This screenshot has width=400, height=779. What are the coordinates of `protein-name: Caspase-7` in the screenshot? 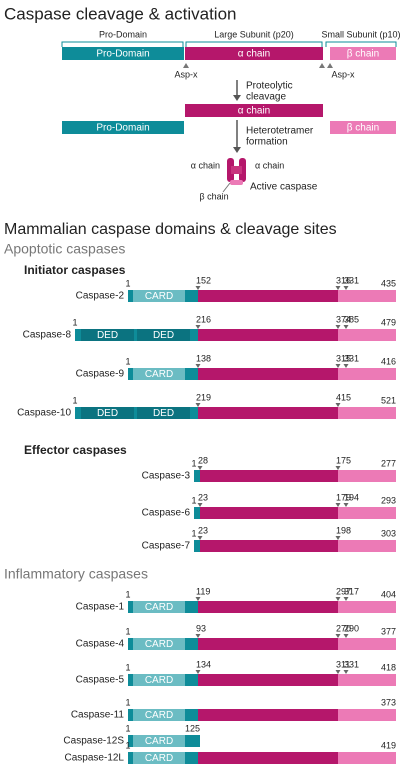 It's located at (166, 546).